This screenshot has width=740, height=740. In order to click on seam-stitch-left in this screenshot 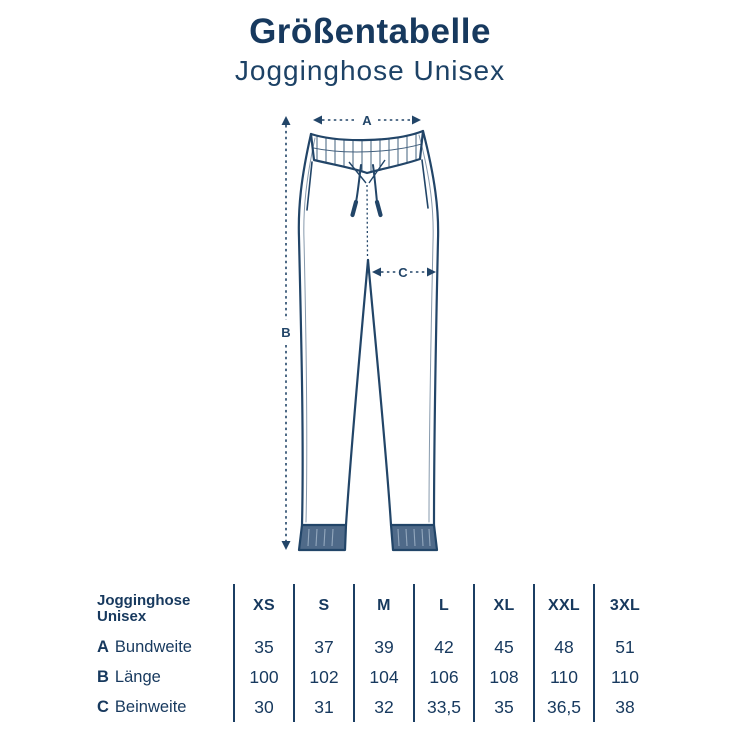, I will do `click(309, 330)`.